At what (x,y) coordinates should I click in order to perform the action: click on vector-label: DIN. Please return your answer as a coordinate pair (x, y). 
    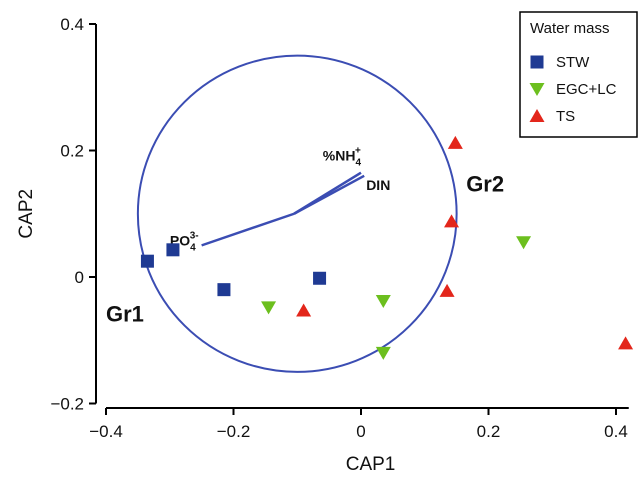
    Looking at the image, I should click on (378, 185).